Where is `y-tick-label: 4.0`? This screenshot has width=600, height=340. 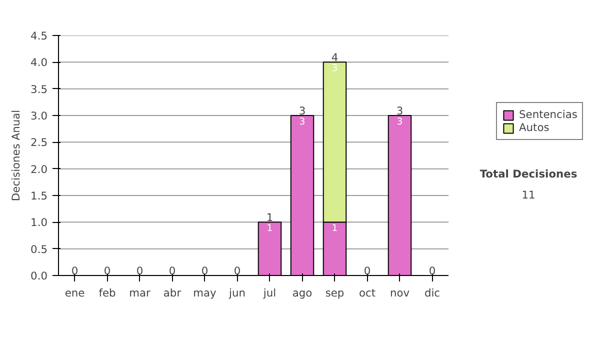 y-tick-label: 4.0 is located at coordinates (39, 63).